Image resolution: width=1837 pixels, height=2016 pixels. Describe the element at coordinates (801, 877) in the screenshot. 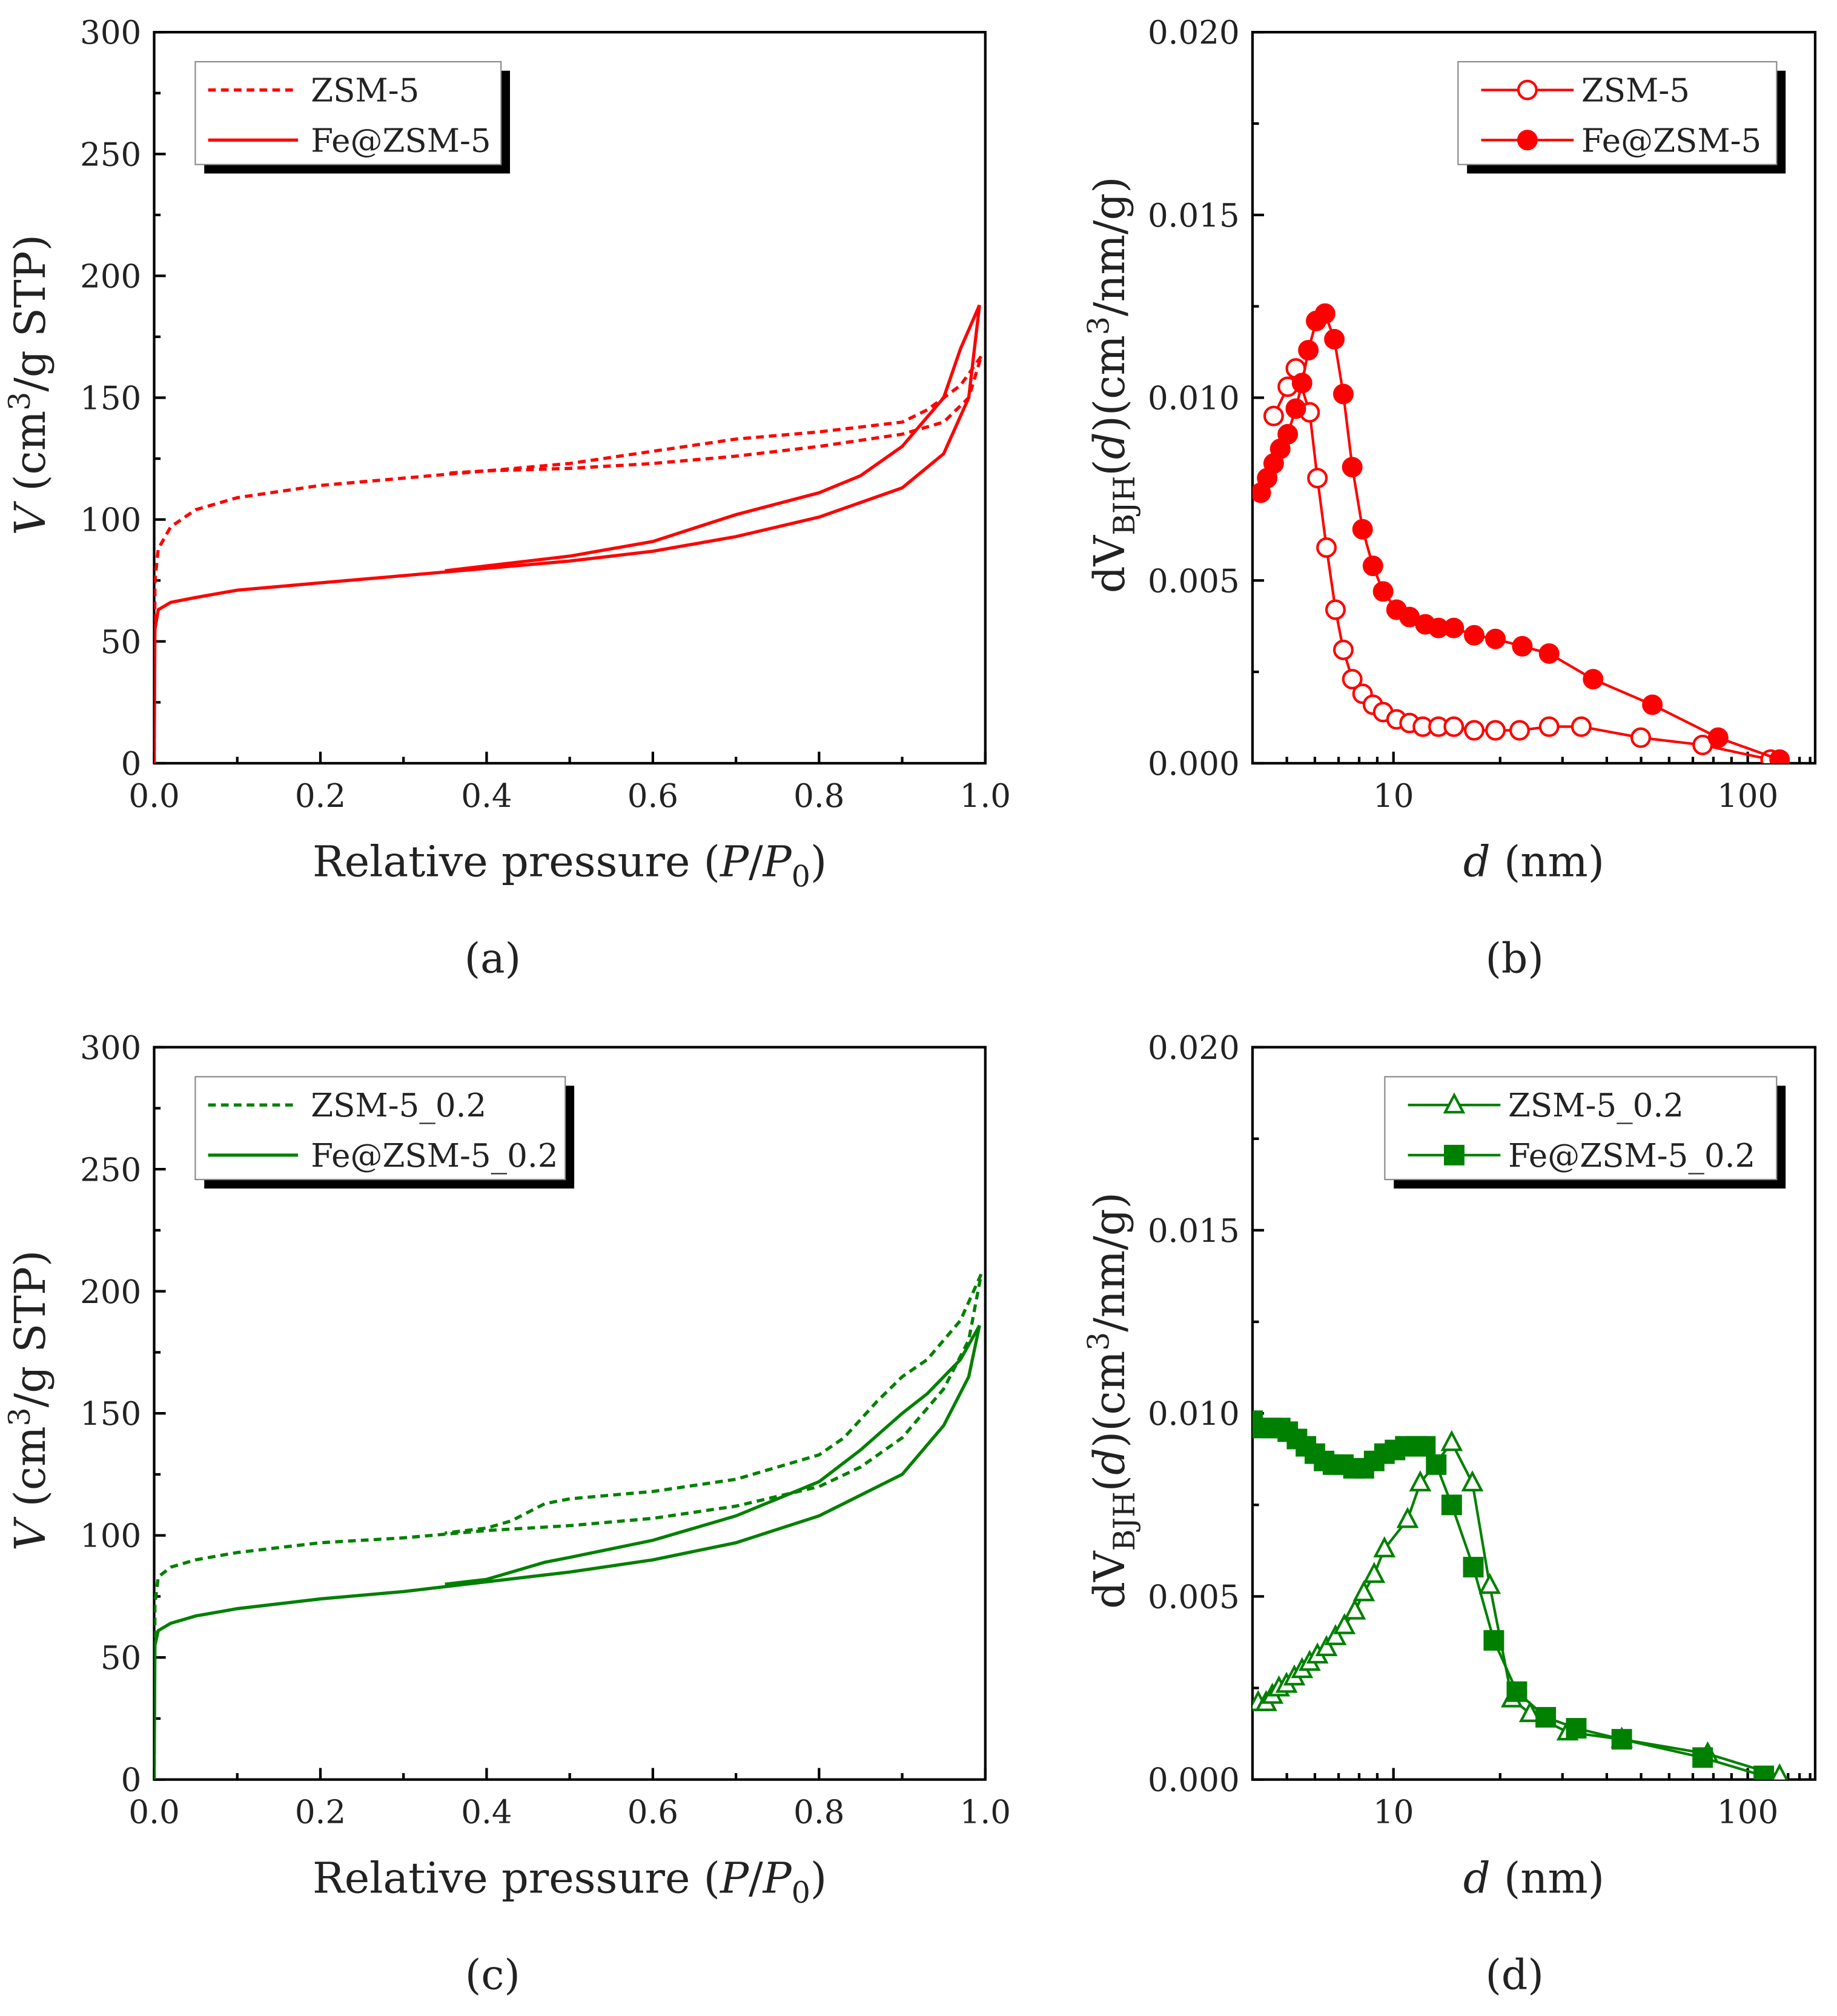

I see `label-segment: 0` at that location.